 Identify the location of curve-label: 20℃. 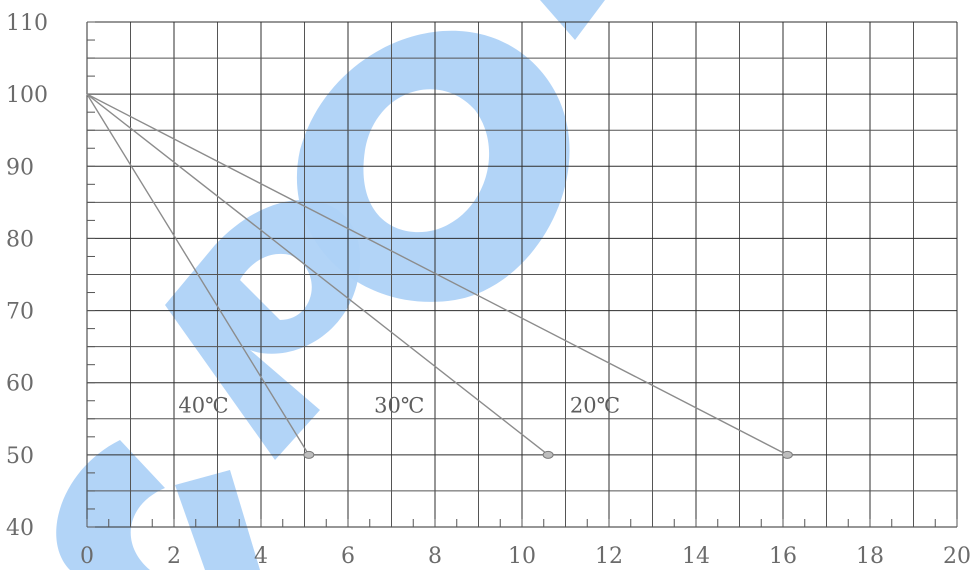
(595, 405).